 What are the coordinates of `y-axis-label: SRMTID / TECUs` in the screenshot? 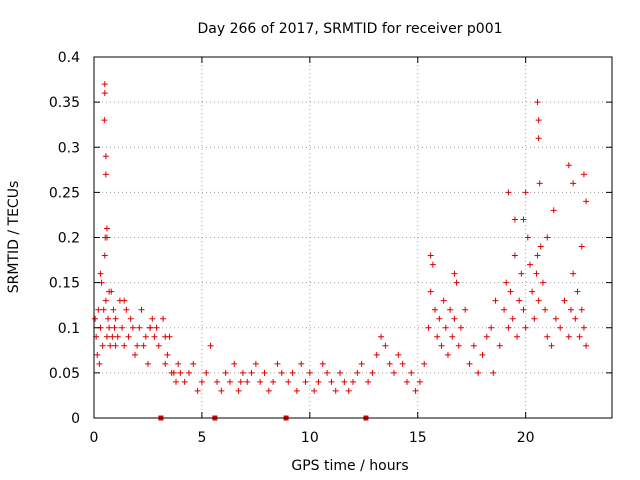 It's located at (14, 237).